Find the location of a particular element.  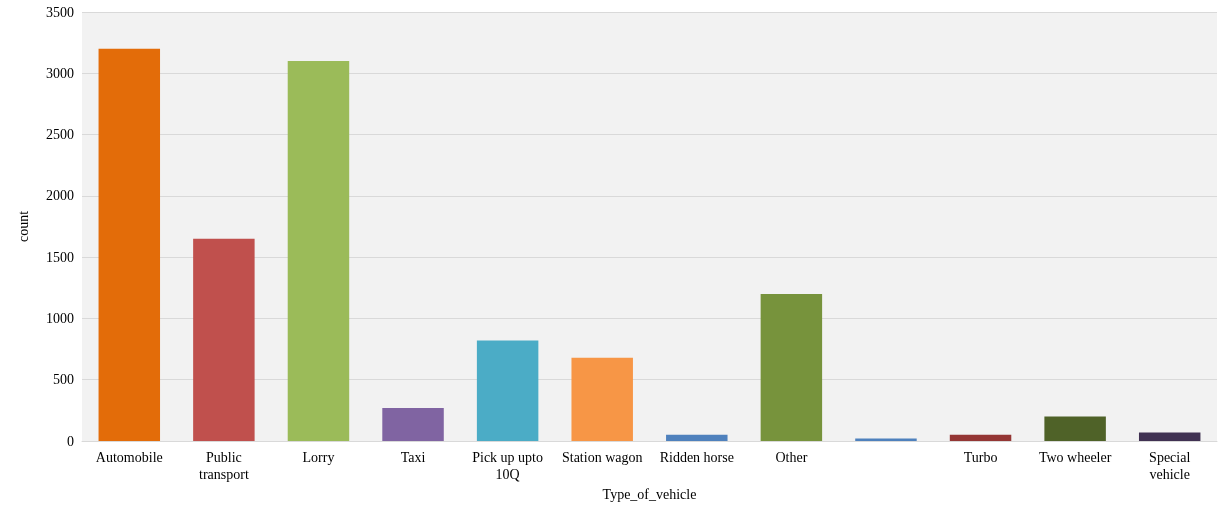

y-tick-label: 1500 is located at coordinates (60, 257).